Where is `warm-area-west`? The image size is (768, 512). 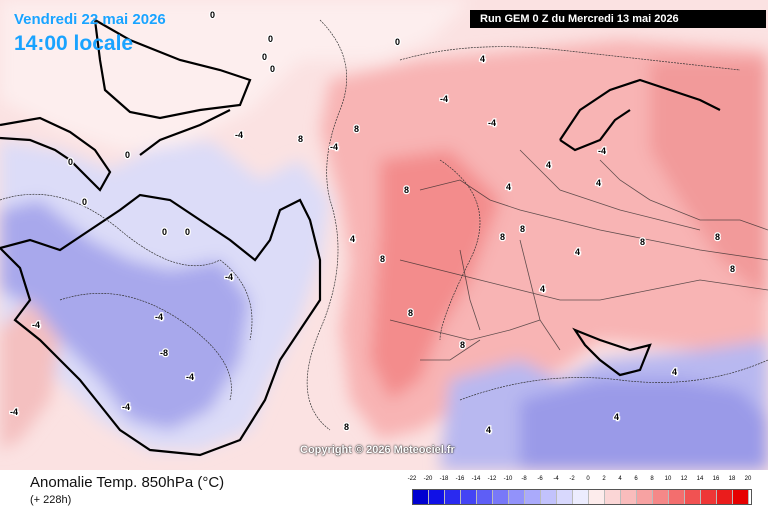 warm-area-west is located at coordinates (30, 375).